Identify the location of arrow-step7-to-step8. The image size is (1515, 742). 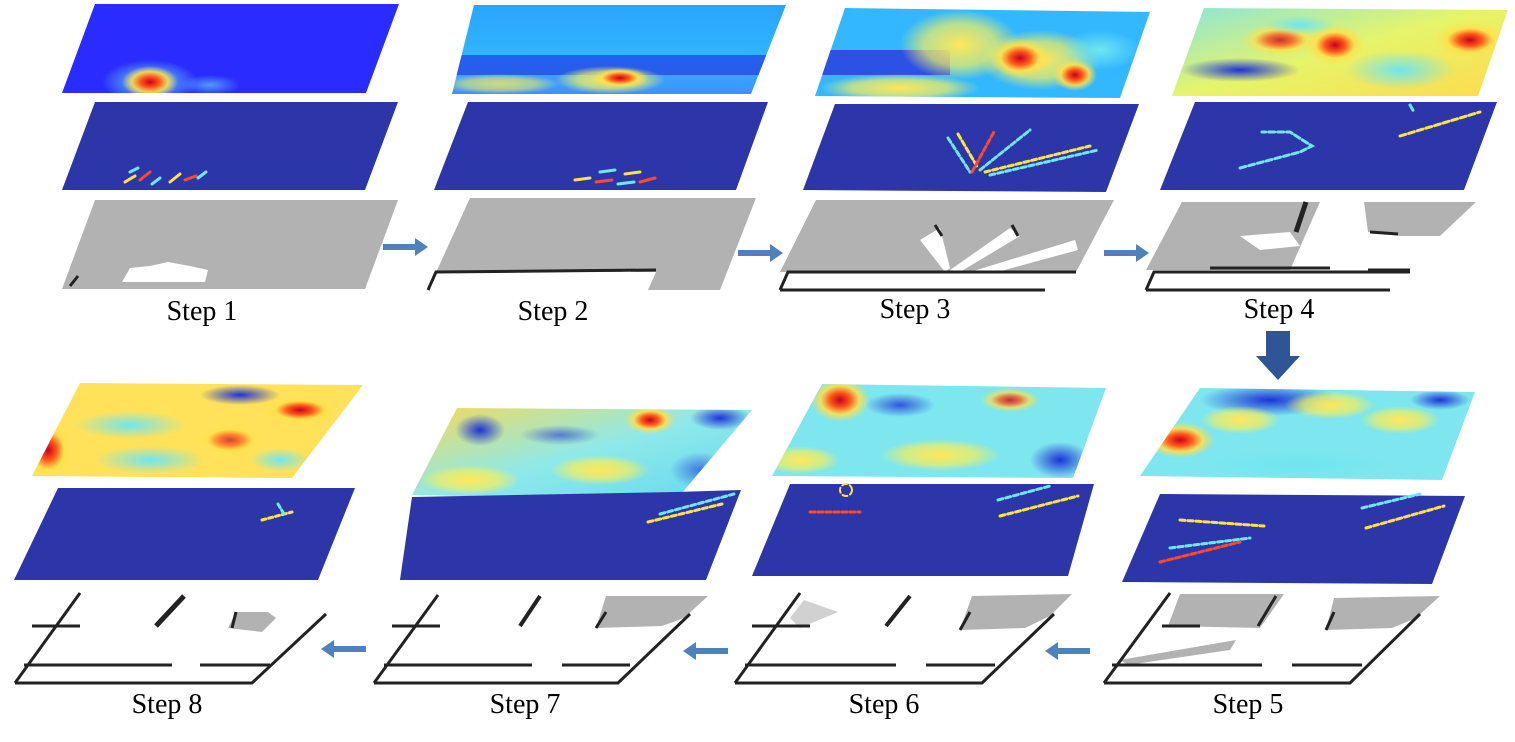
(343, 649).